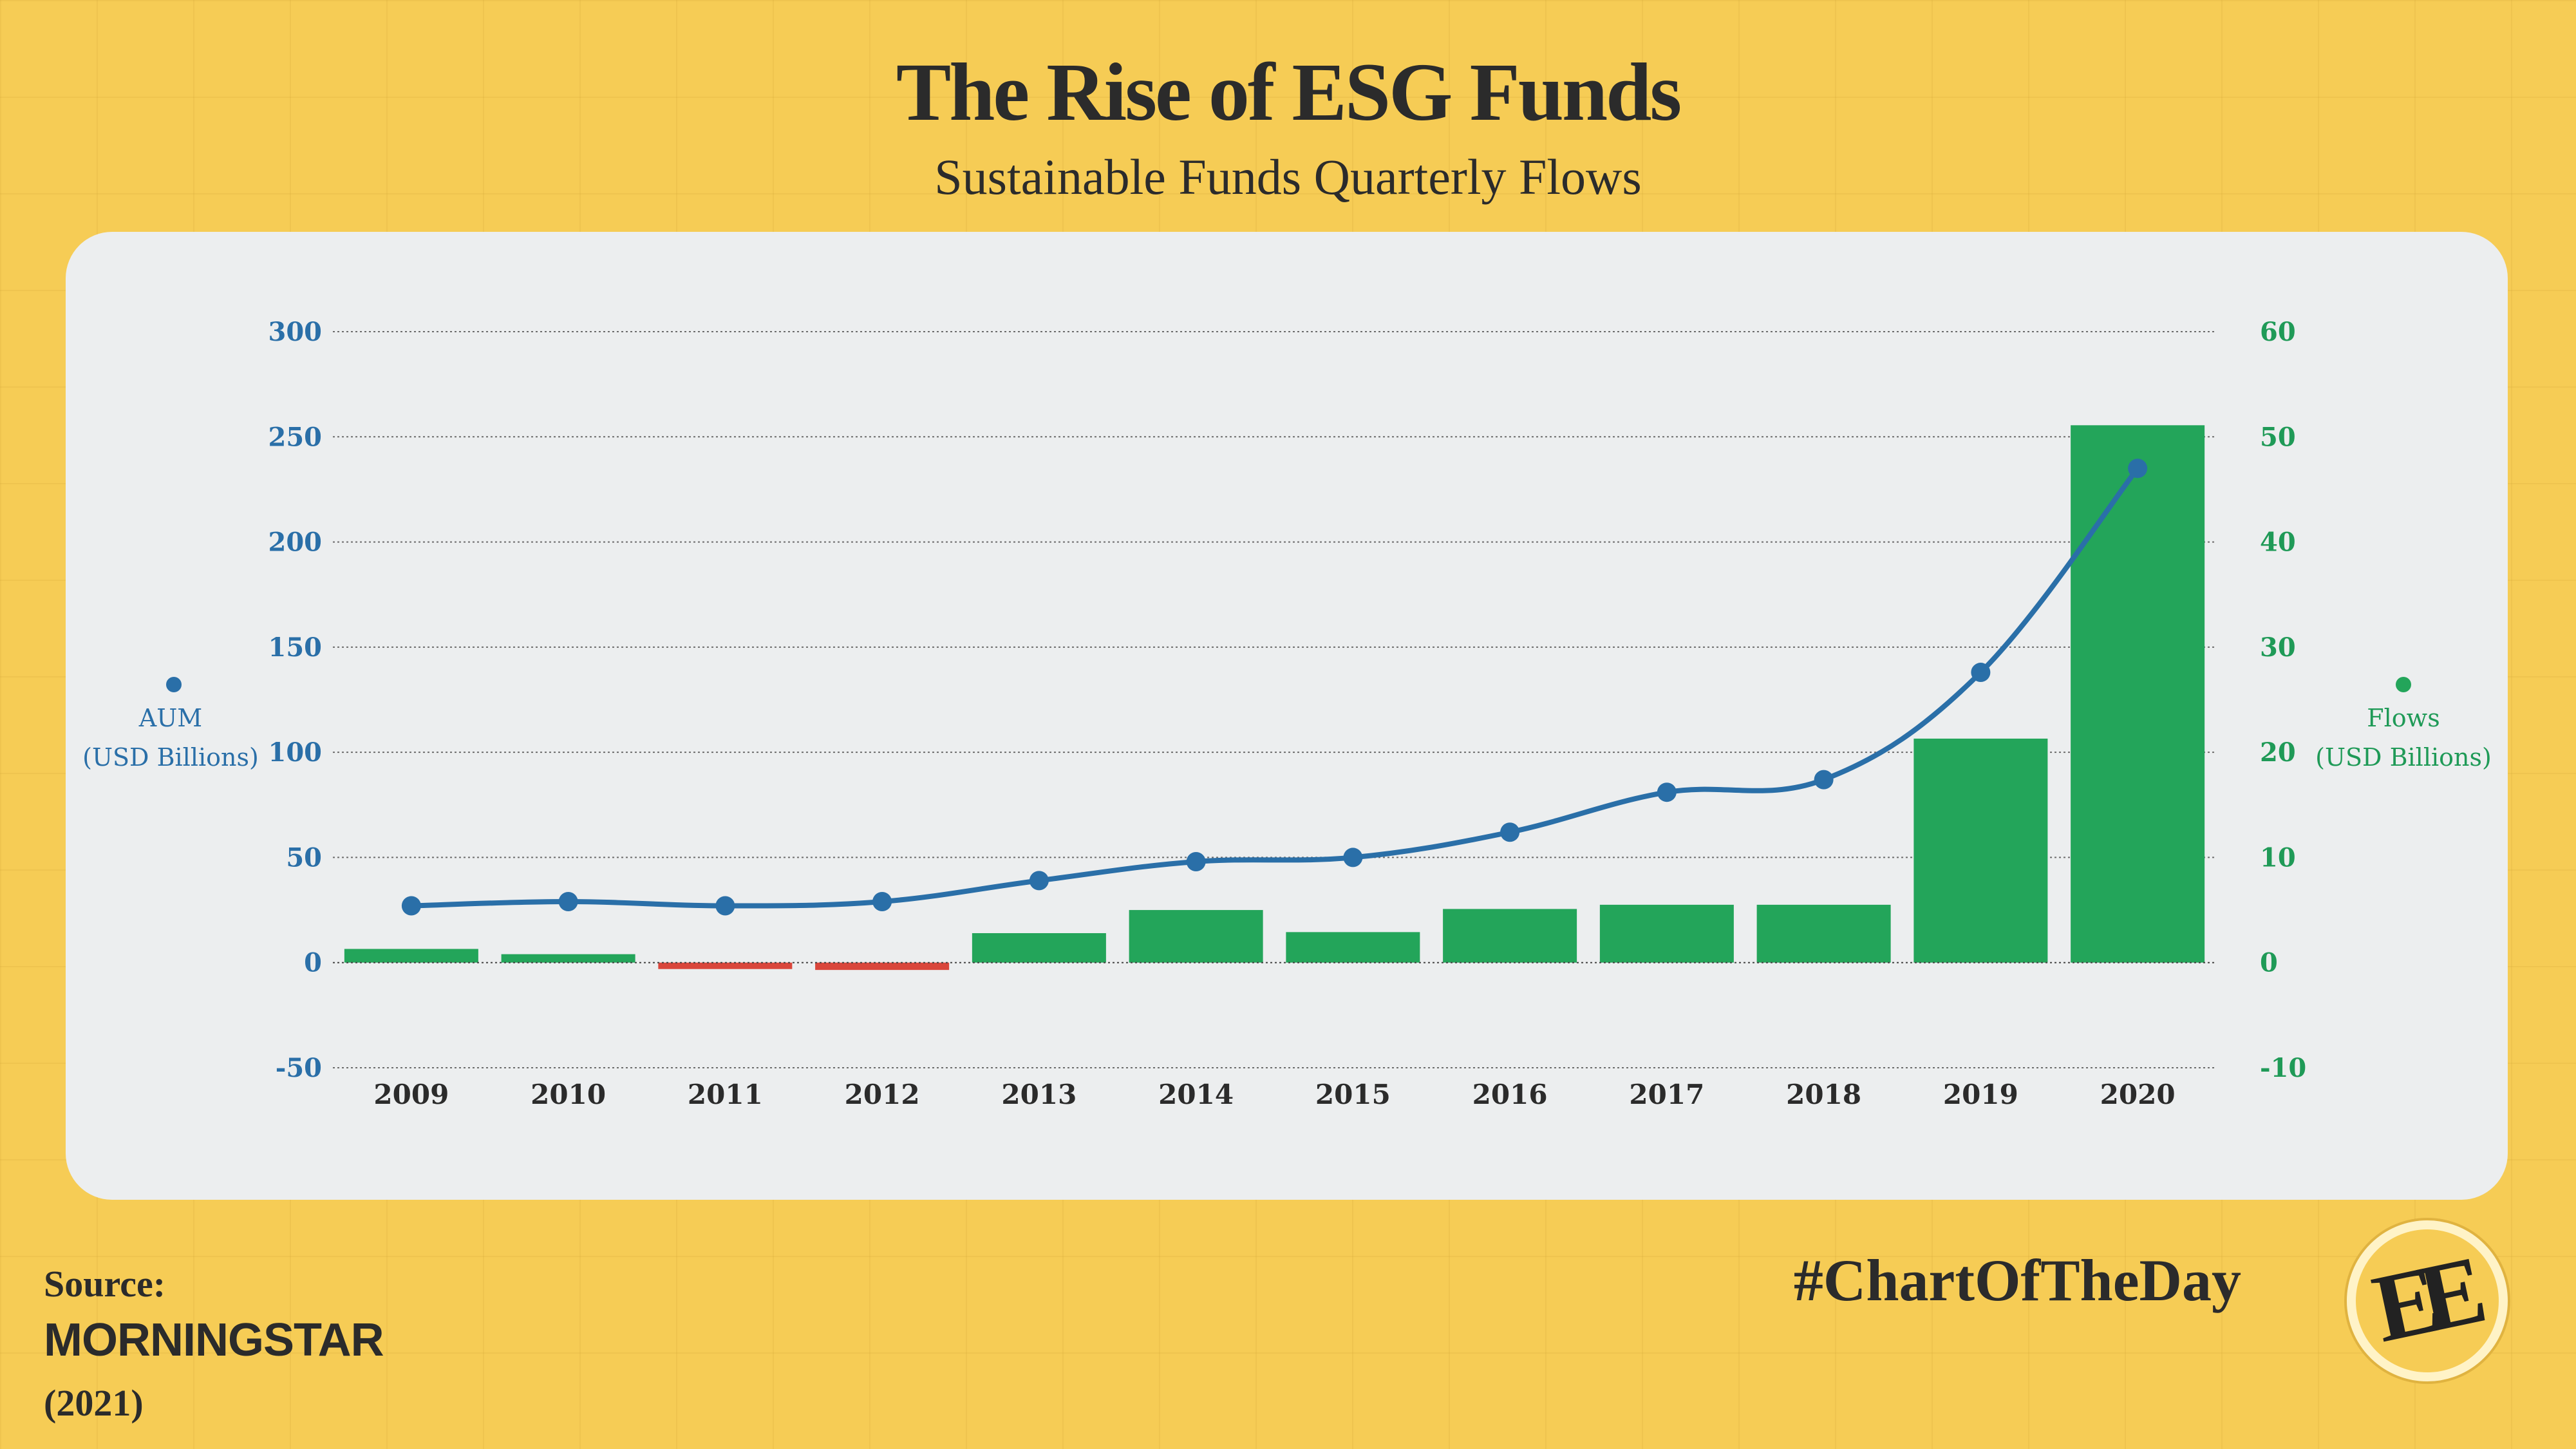 Image resolution: width=2576 pixels, height=1449 pixels. I want to click on x-tick-label: 2020, so click(2138, 1094).